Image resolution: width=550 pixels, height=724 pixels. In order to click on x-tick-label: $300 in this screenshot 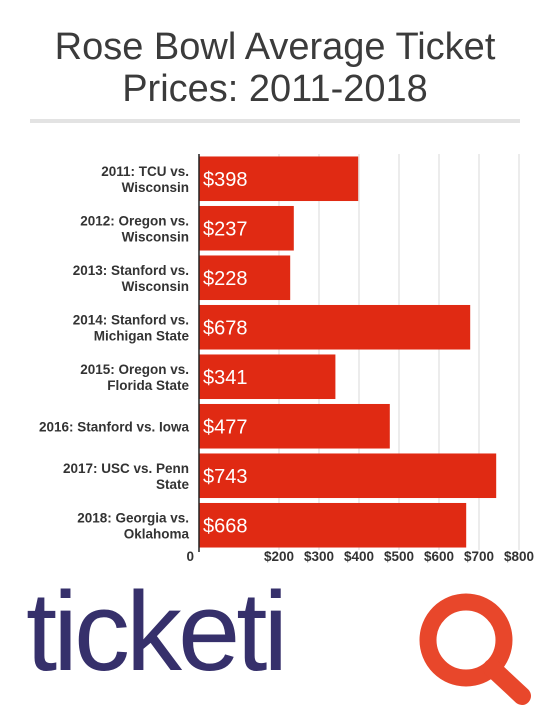, I will do `click(319, 556)`.